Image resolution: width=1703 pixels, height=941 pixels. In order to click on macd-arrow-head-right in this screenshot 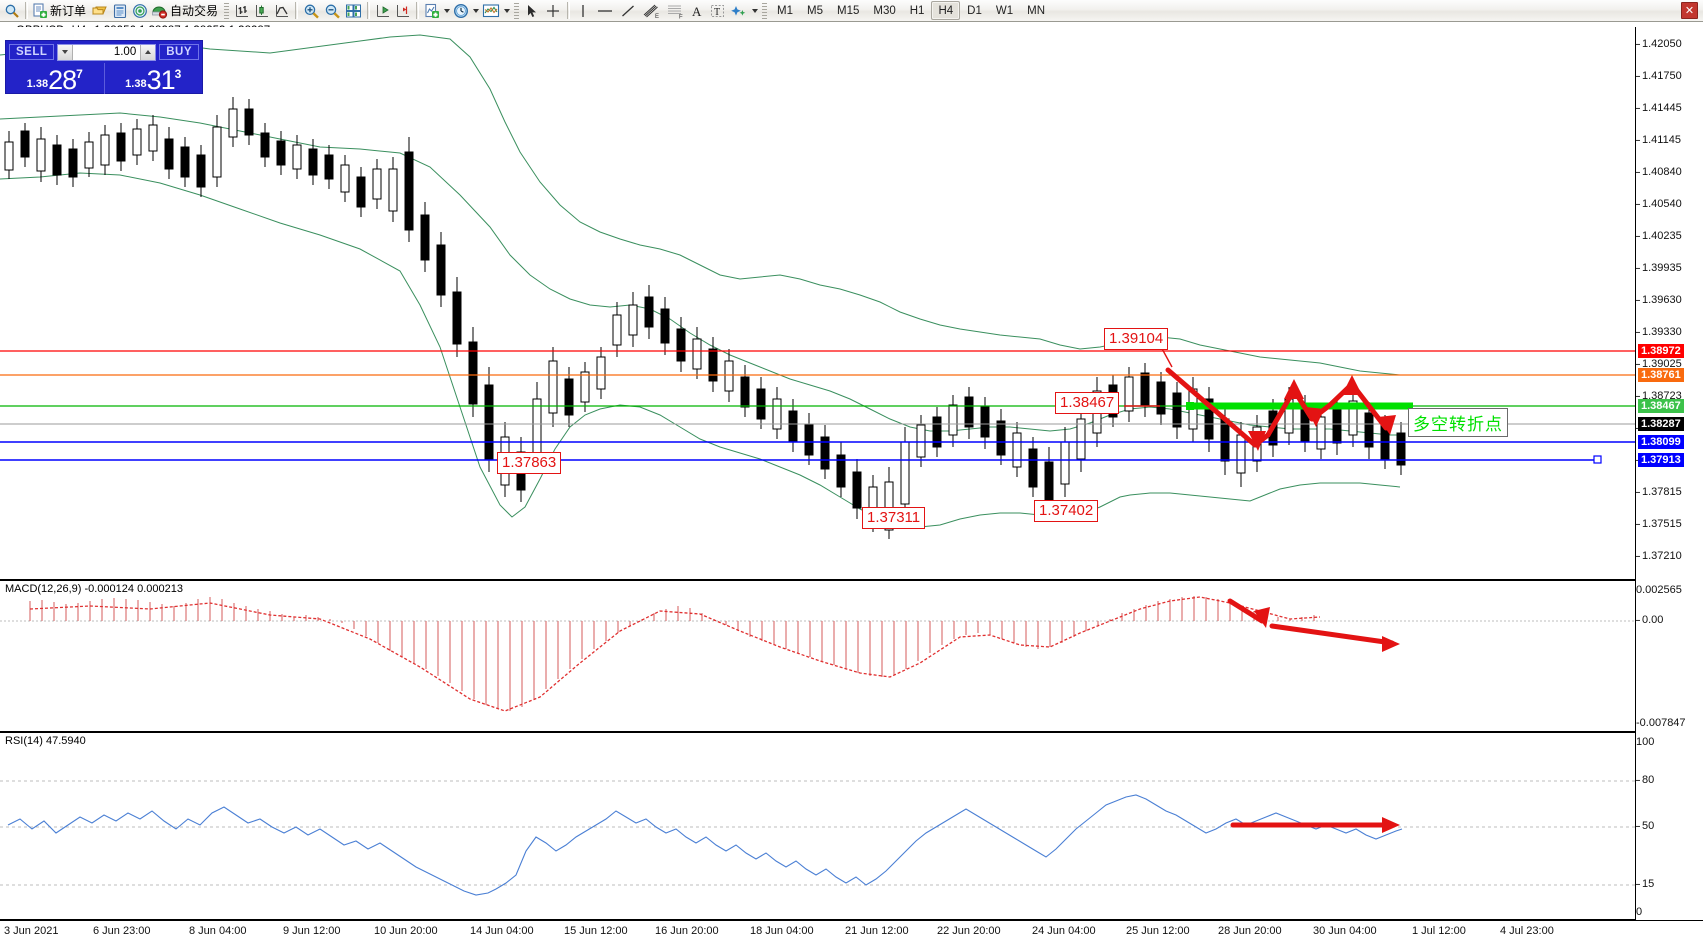, I will do `click(1391, 644)`.